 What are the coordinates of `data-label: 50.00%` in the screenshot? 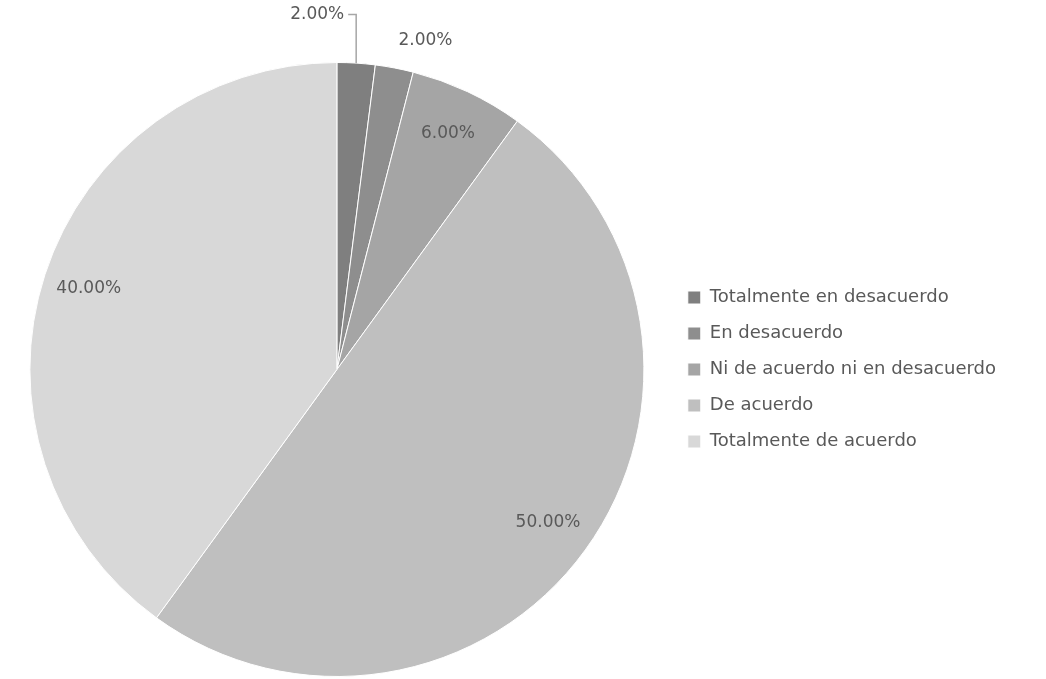 It's located at (548, 521).